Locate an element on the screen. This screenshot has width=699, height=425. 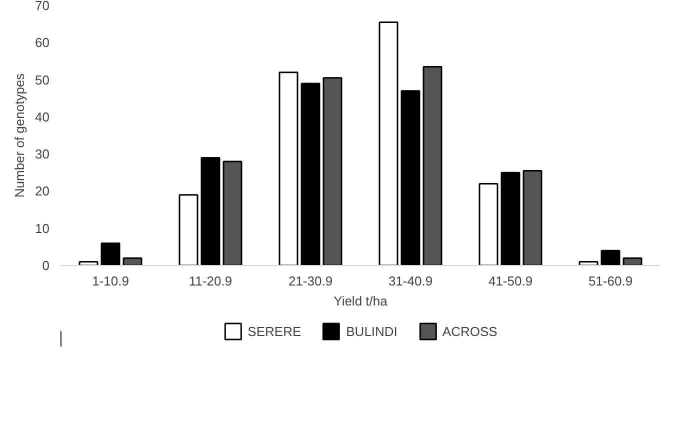
y-axis-title: Number of genotypes is located at coordinates (20, 135).